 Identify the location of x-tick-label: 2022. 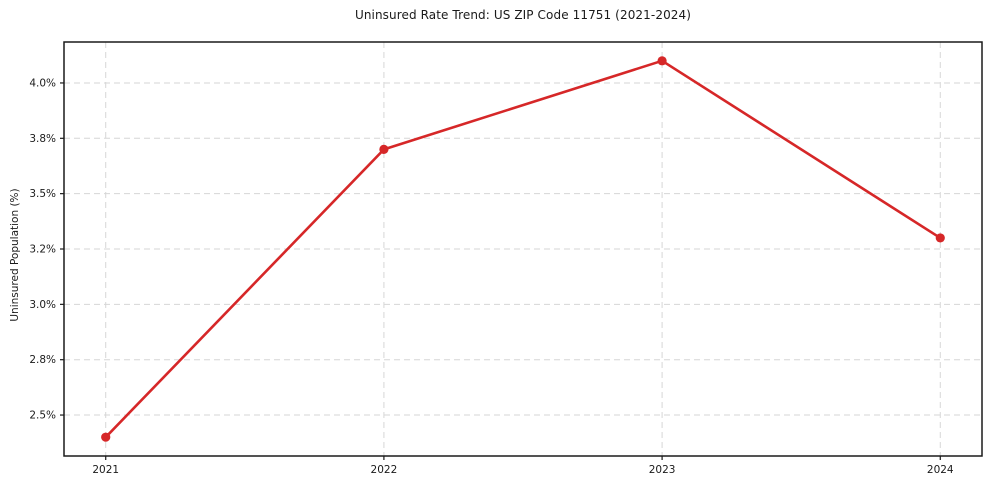
(384, 470).